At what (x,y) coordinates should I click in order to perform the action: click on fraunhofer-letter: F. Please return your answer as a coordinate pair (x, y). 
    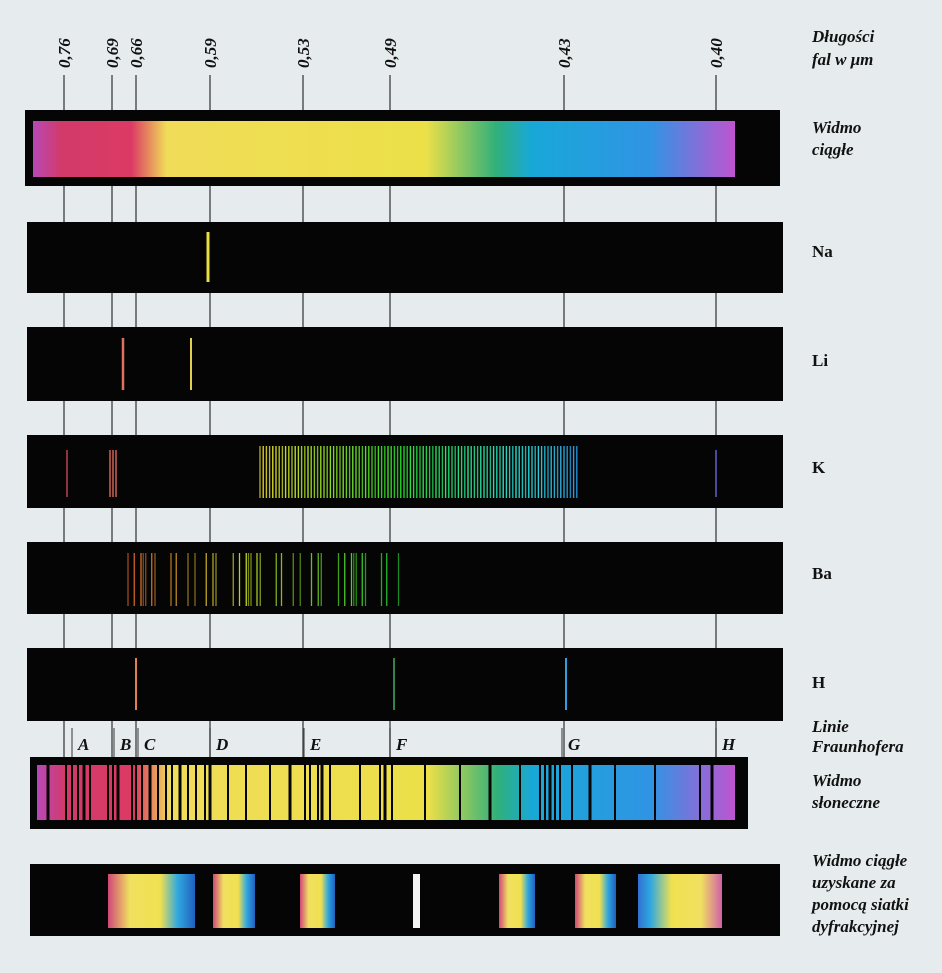
    Looking at the image, I should click on (401, 744).